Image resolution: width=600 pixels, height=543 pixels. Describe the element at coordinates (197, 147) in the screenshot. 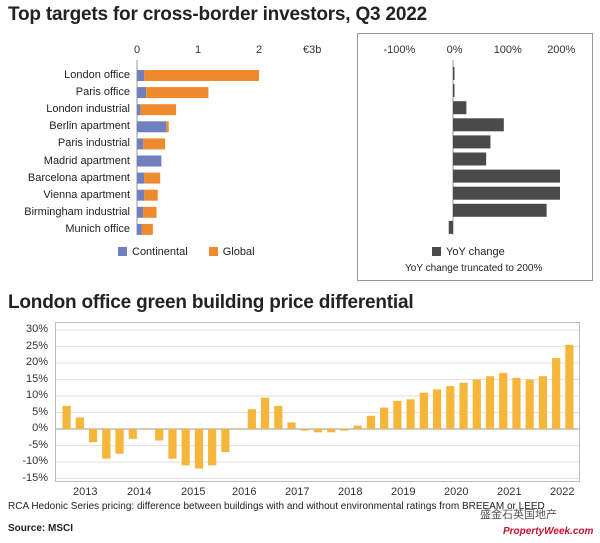

I see `left-bar-chart` at that location.